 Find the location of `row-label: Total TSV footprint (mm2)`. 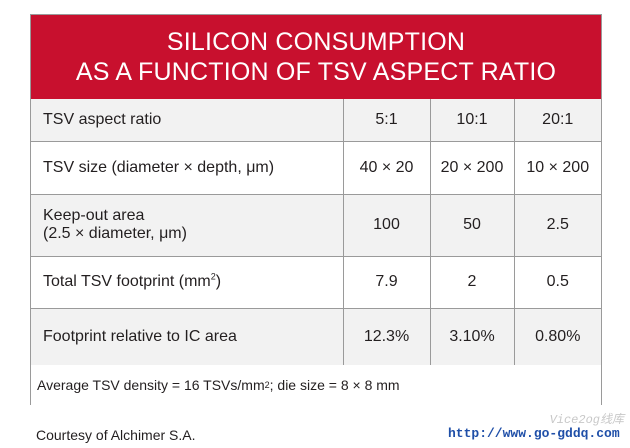

row-label: Total TSV footprint (mm2) is located at coordinates (187, 282).